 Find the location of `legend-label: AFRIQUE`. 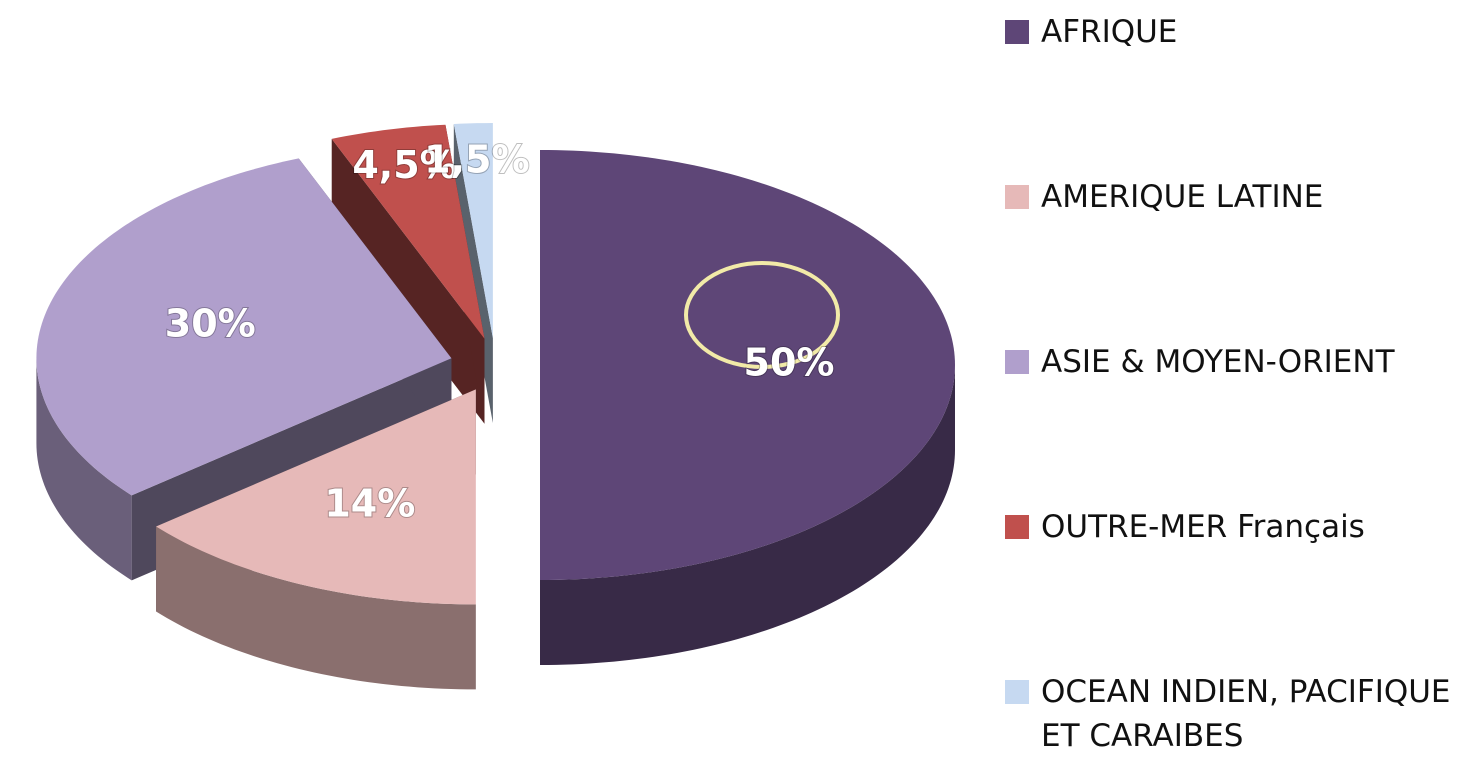

legend-label: AFRIQUE is located at coordinates (1109, 32).